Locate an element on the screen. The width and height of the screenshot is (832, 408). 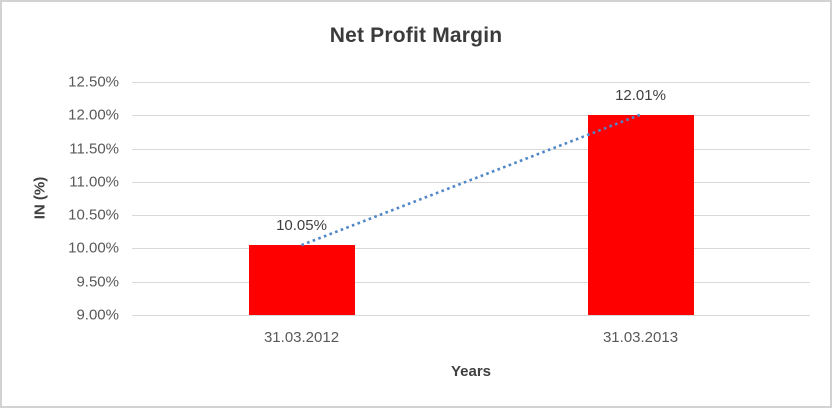
y-tick-label: 10.00% is located at coordinates (93, 248).